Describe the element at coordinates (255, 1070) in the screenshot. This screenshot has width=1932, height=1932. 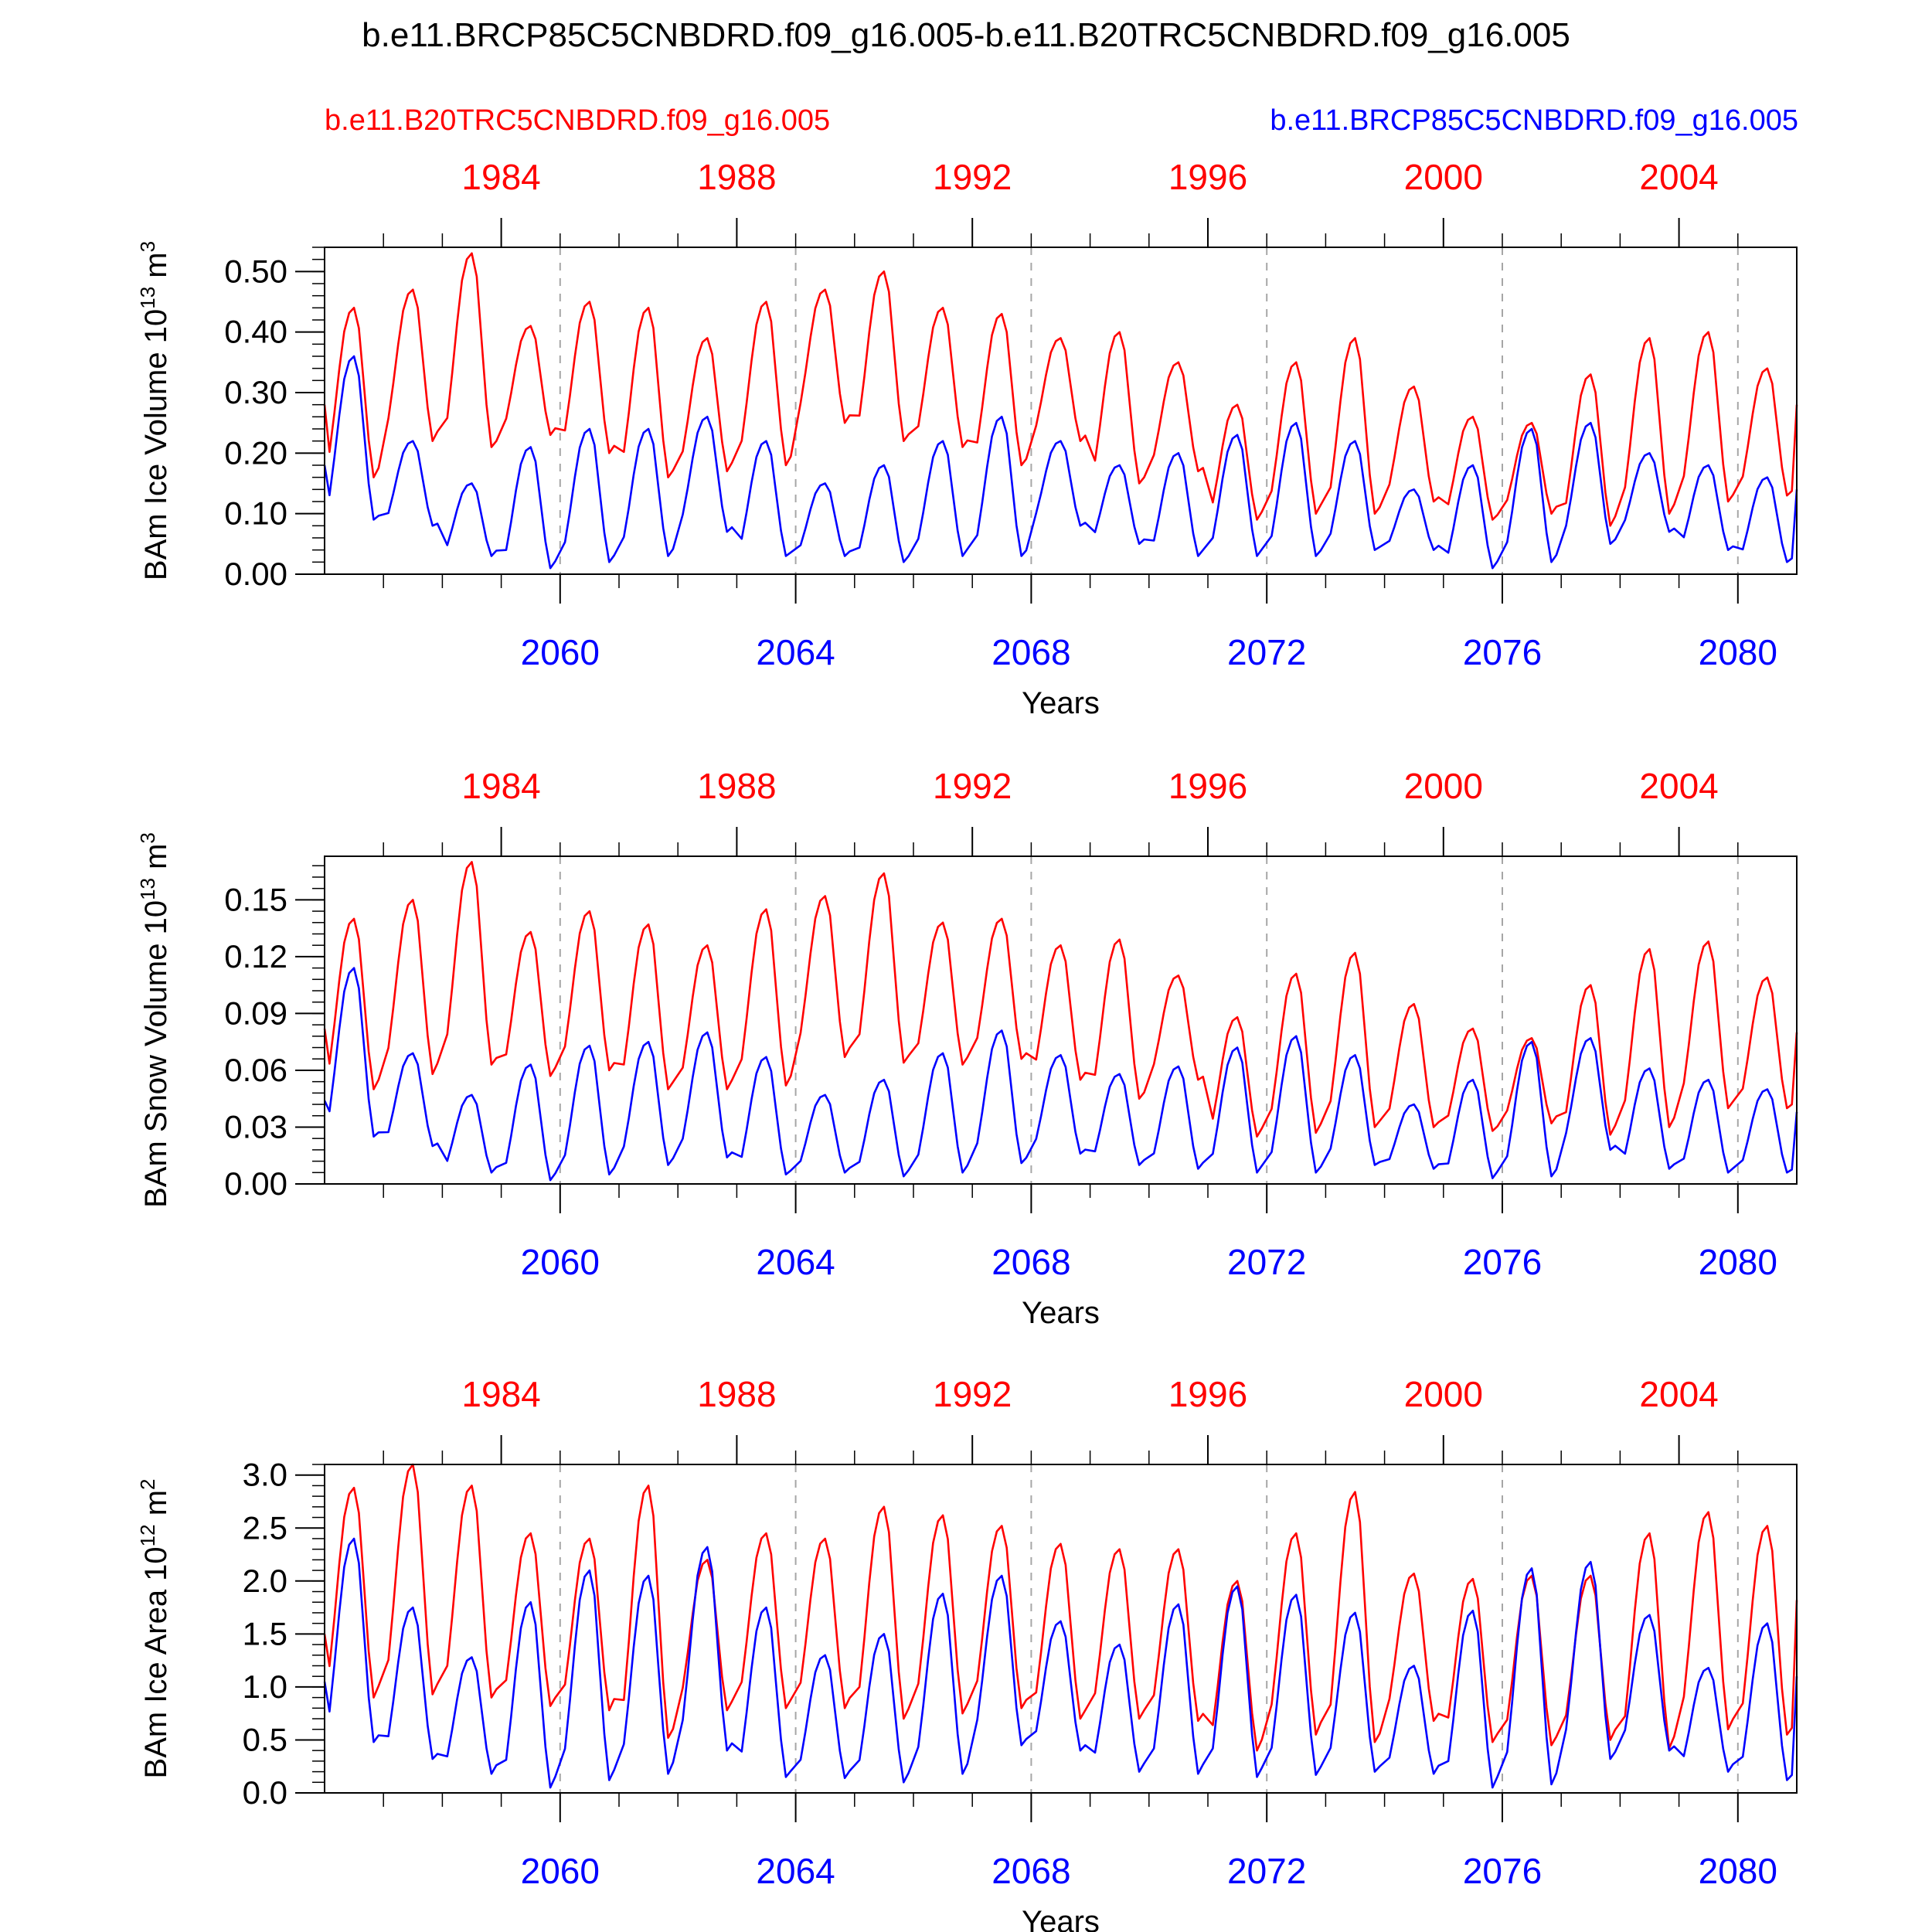
I see `y-tick-label: 0.06` at that location.